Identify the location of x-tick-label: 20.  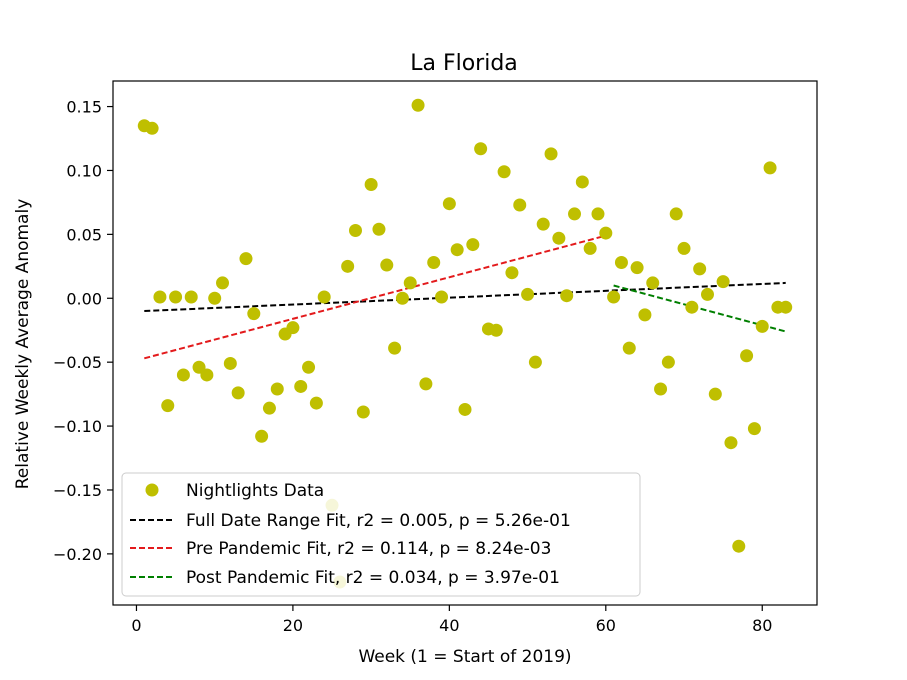
(293, 625).